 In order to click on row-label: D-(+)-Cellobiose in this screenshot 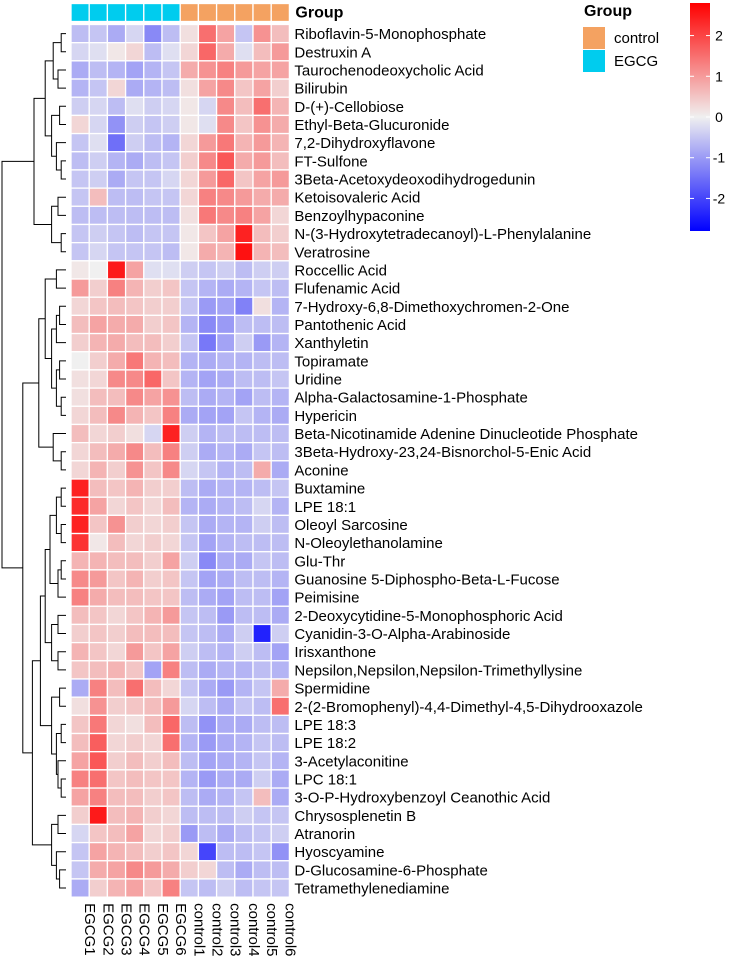, I will do `click(349, 107)`.